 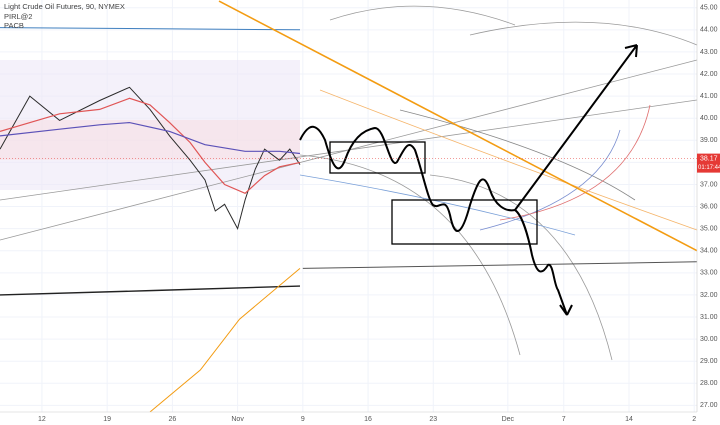 What do you see at coordinates (107, 419) in the screenshot?
I see `x-tick-label: 19` at bounding box center [107, 419].